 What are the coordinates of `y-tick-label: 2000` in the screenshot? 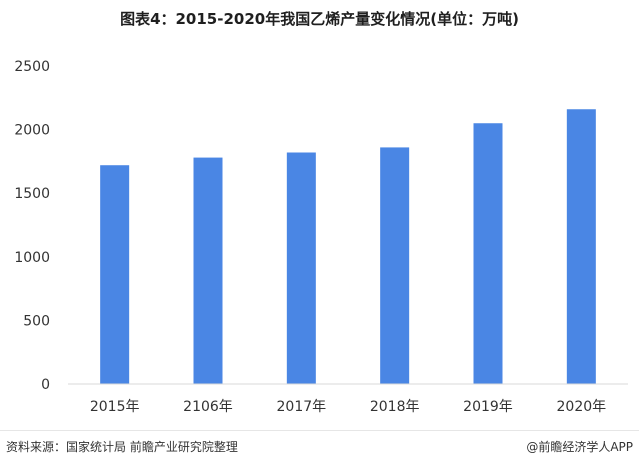 It's located at (32, 131).